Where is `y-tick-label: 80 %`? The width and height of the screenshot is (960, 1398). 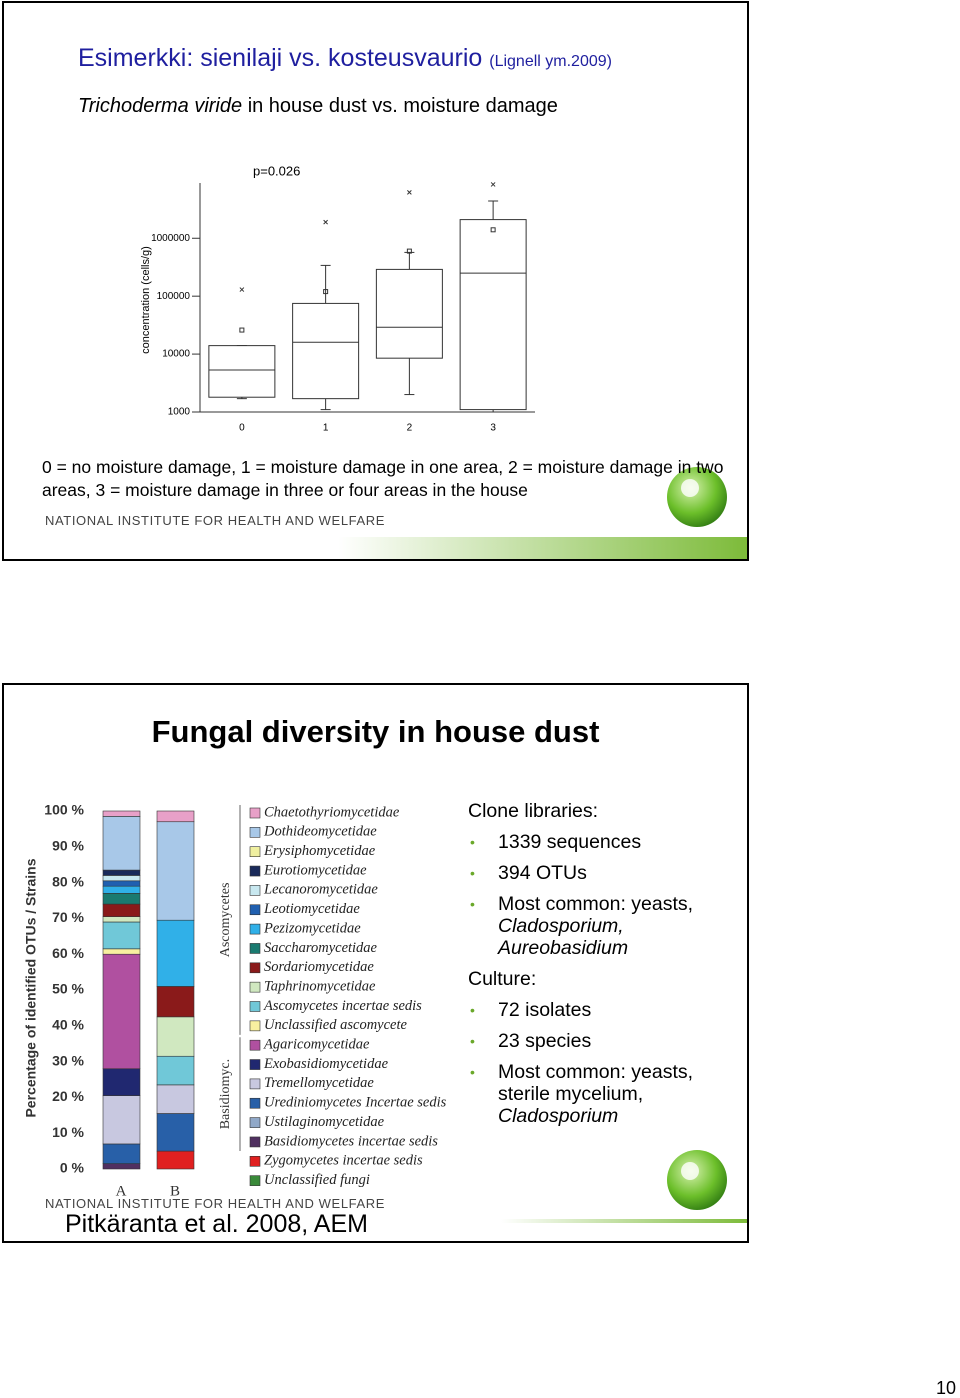
y-tick-label: 80 % is located at coordinates (68, 881).